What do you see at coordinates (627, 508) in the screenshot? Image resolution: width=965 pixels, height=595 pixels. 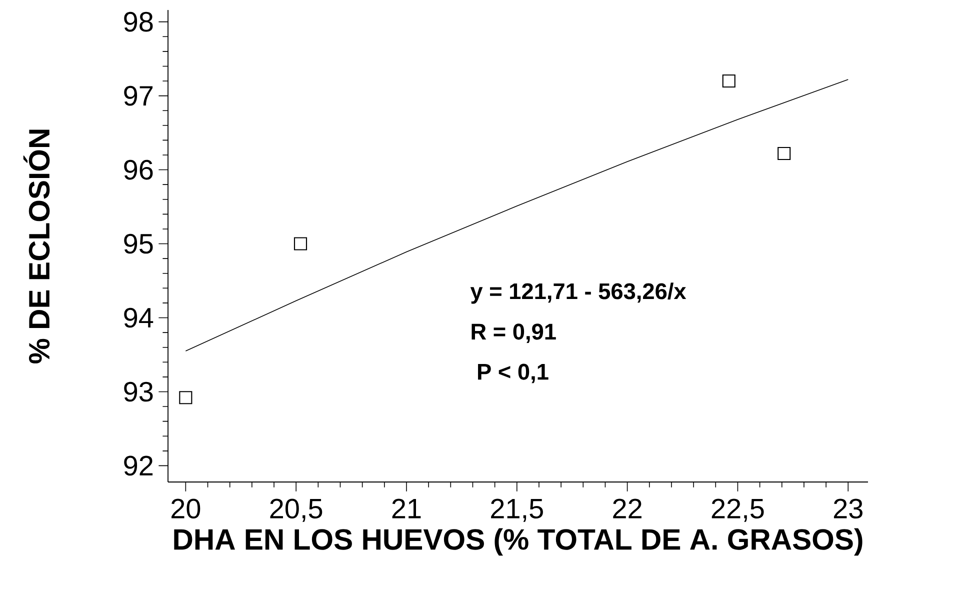 I see `x-tick-label: 22` at bounding box center [627, 508].